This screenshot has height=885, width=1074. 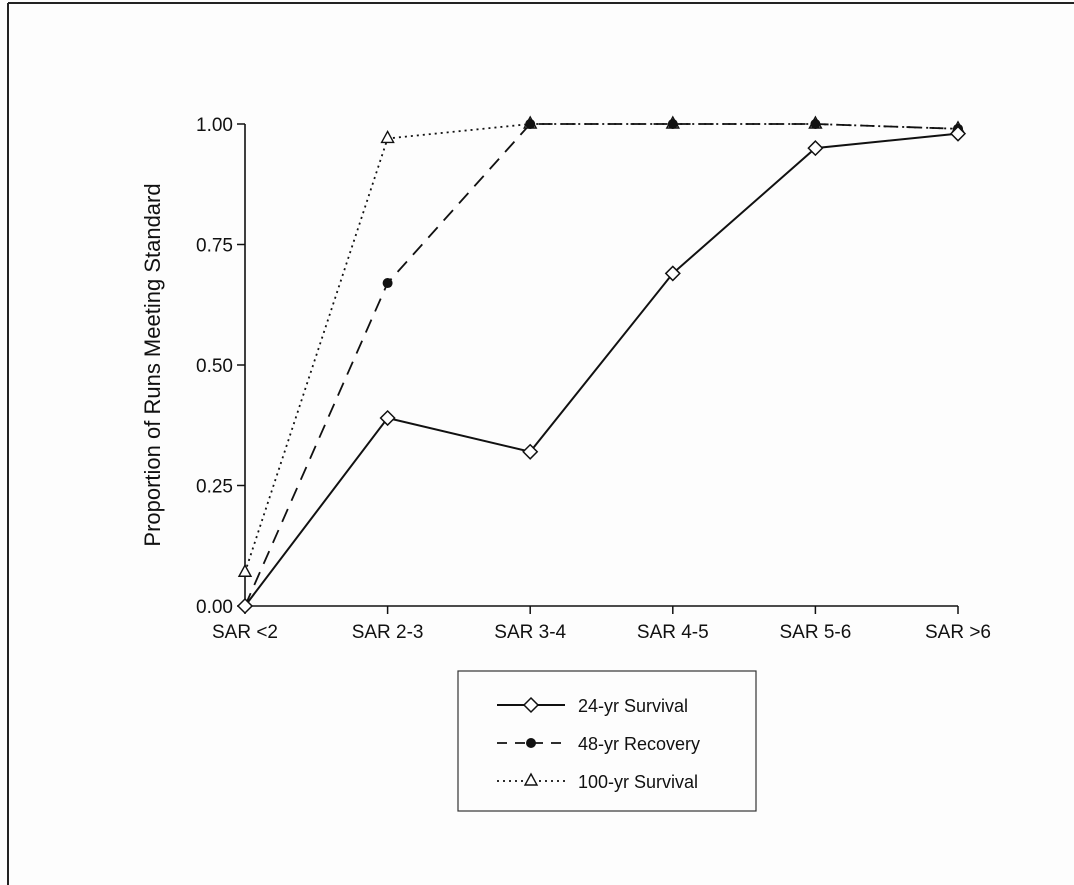 What do you see at coordinates (388, 632) in the screenshot?
I see `x-tick-label: SAR 2-3` at bounding box center [388, 632].